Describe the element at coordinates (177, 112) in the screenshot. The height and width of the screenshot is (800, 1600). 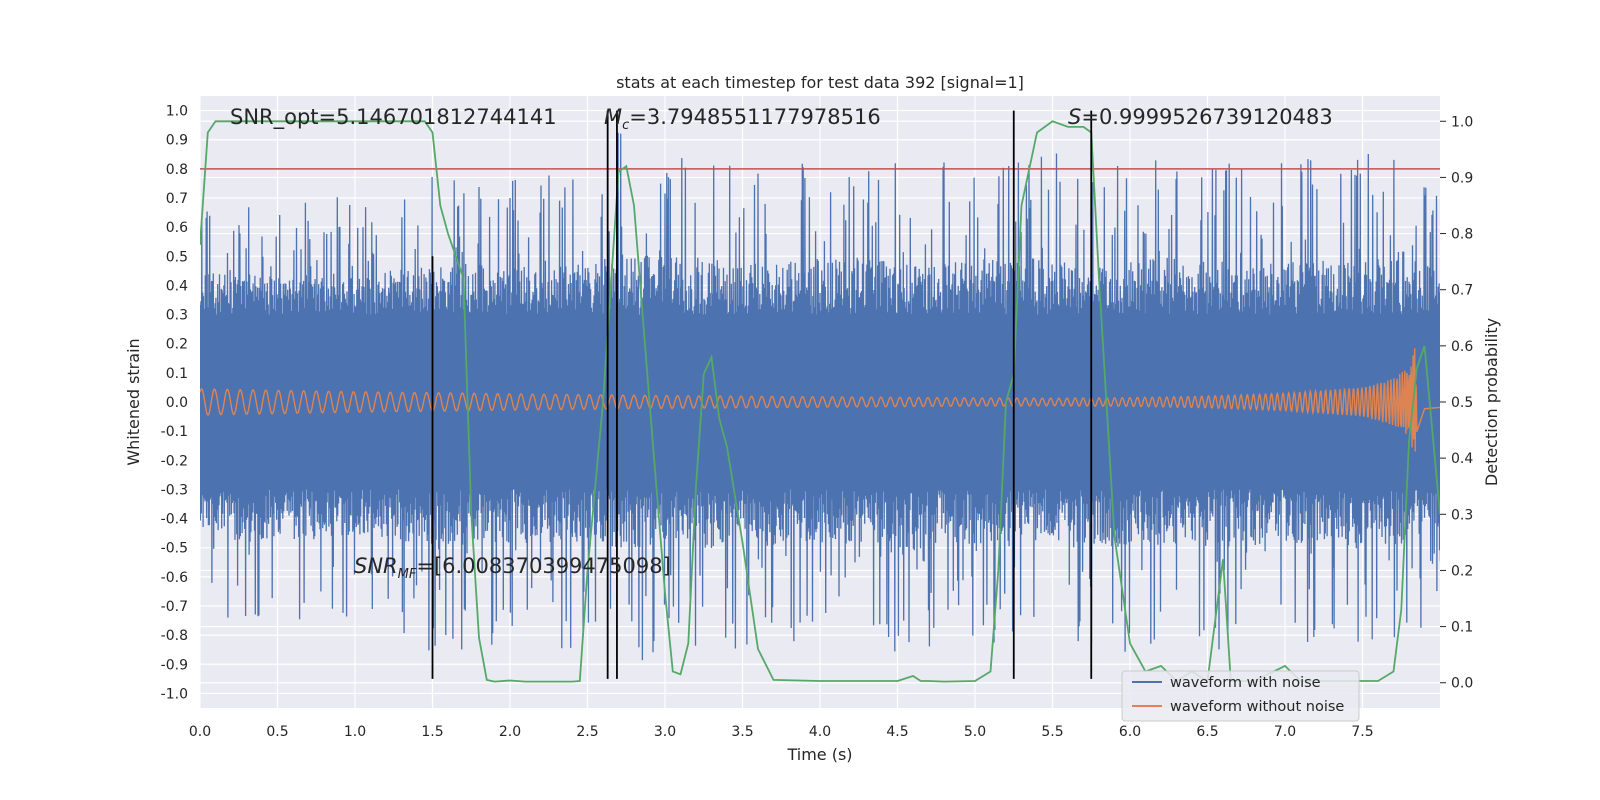
I see `y-tick-label: 1.0` at that location.